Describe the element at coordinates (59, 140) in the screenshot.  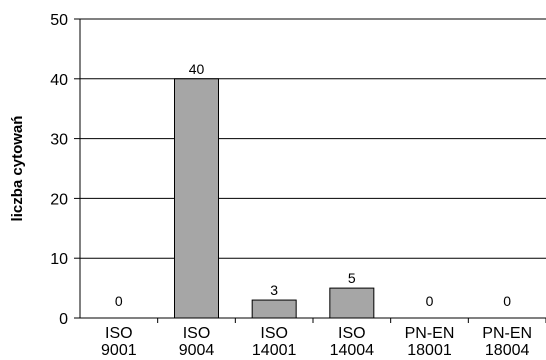
I see `y-tick-label: 30` at that location.